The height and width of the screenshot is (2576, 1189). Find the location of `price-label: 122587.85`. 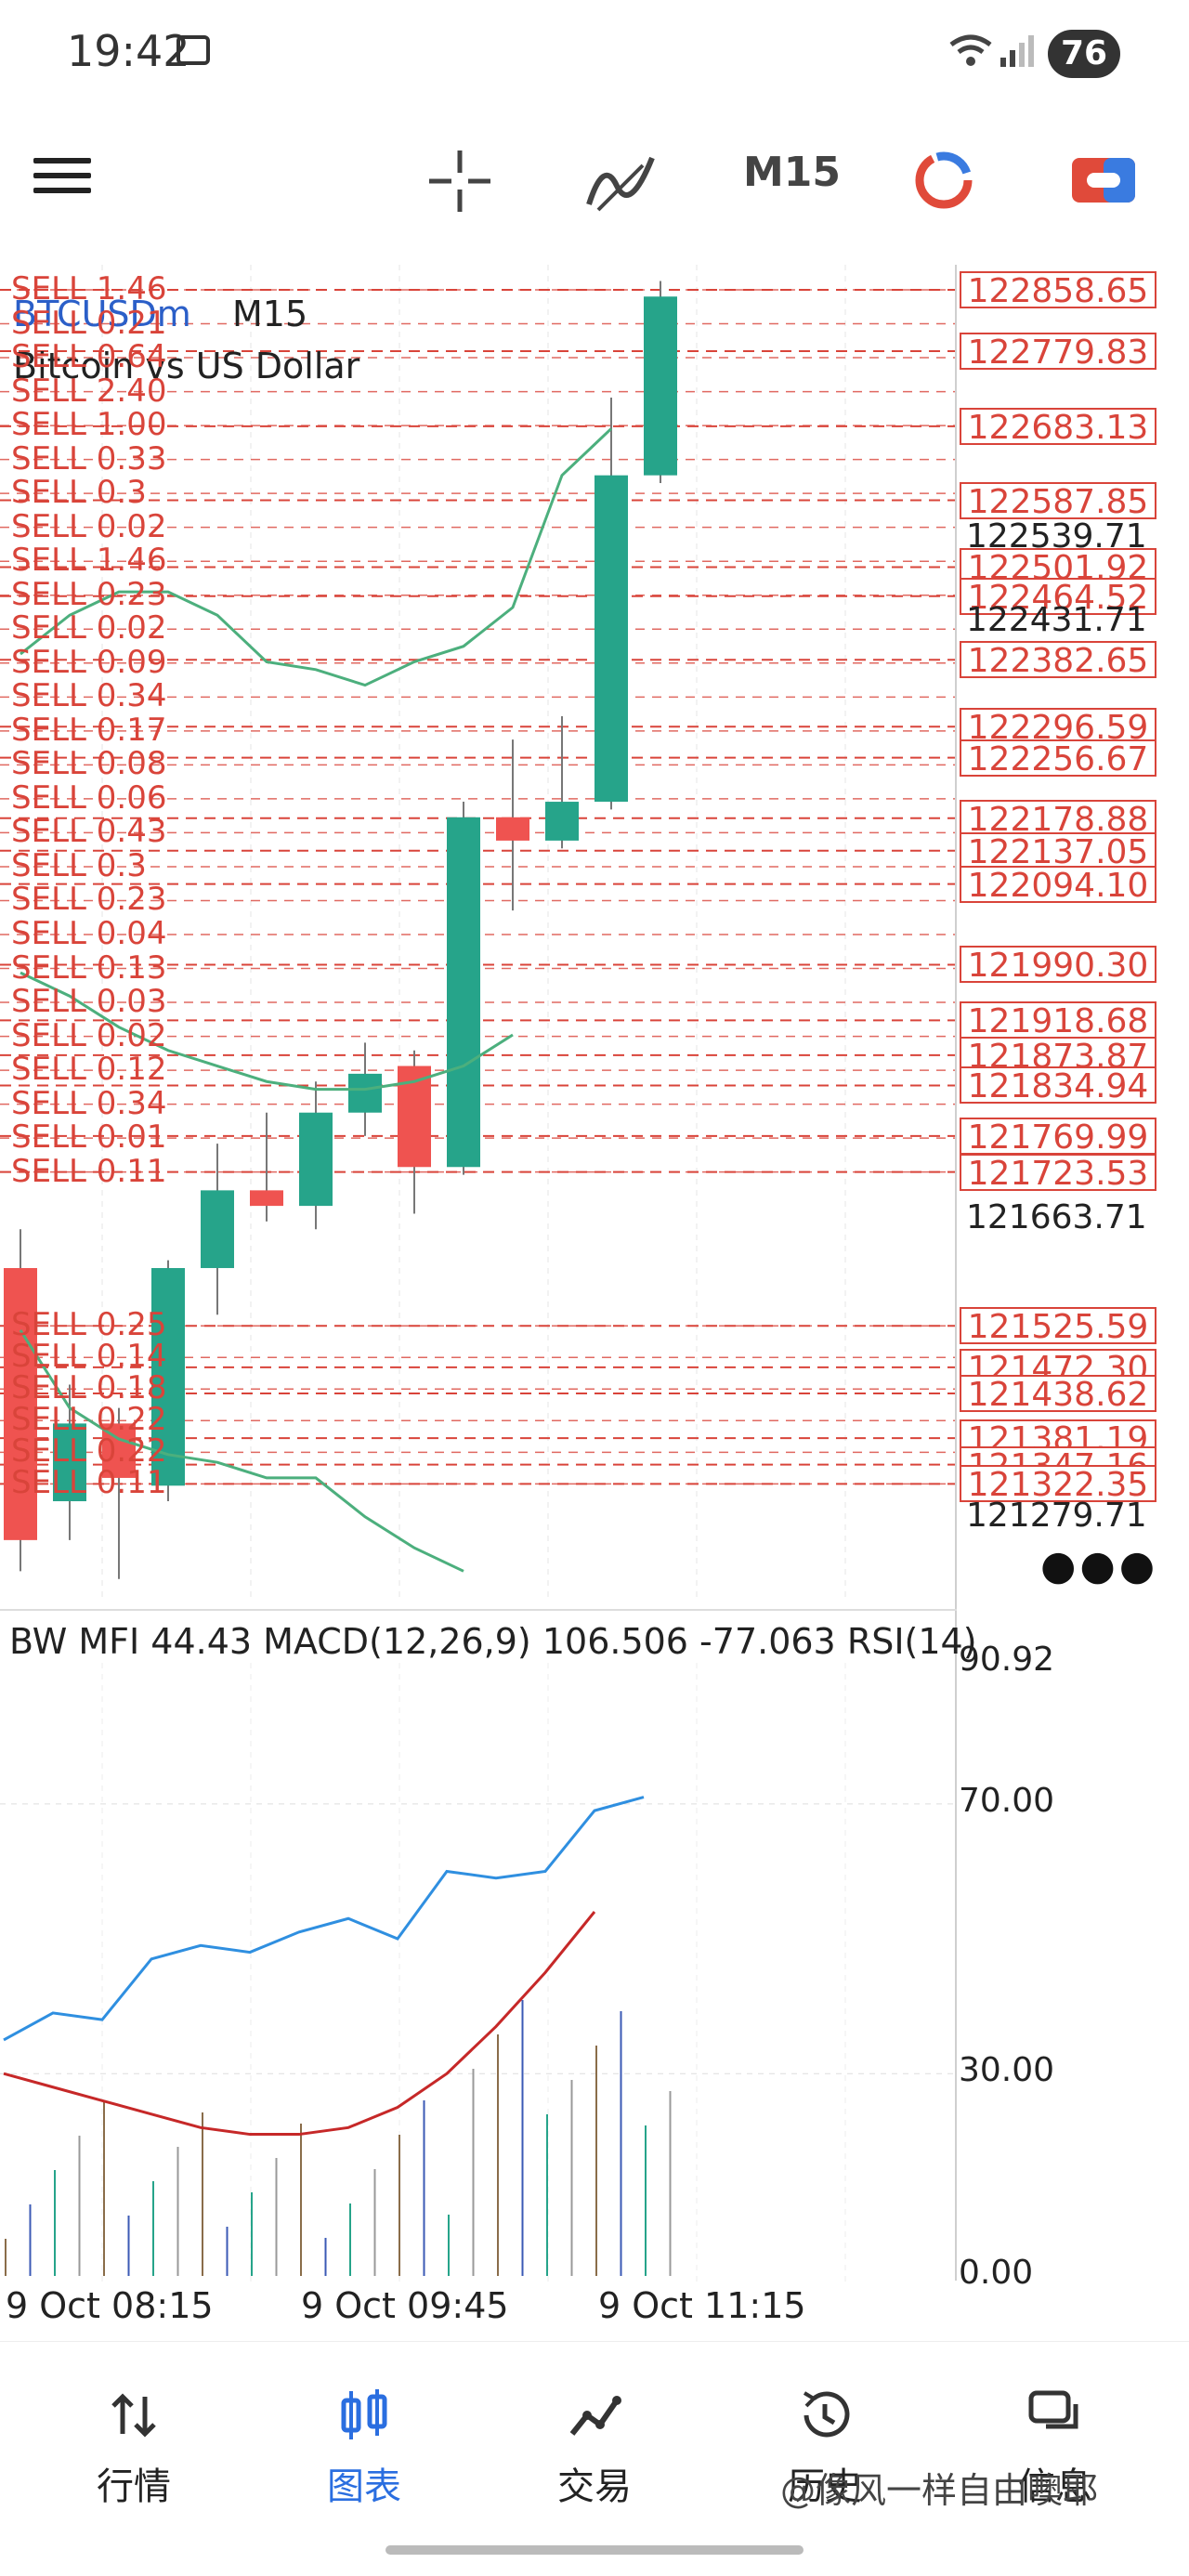

price-label: 122587.85 is located at coordinates (1058, 500).